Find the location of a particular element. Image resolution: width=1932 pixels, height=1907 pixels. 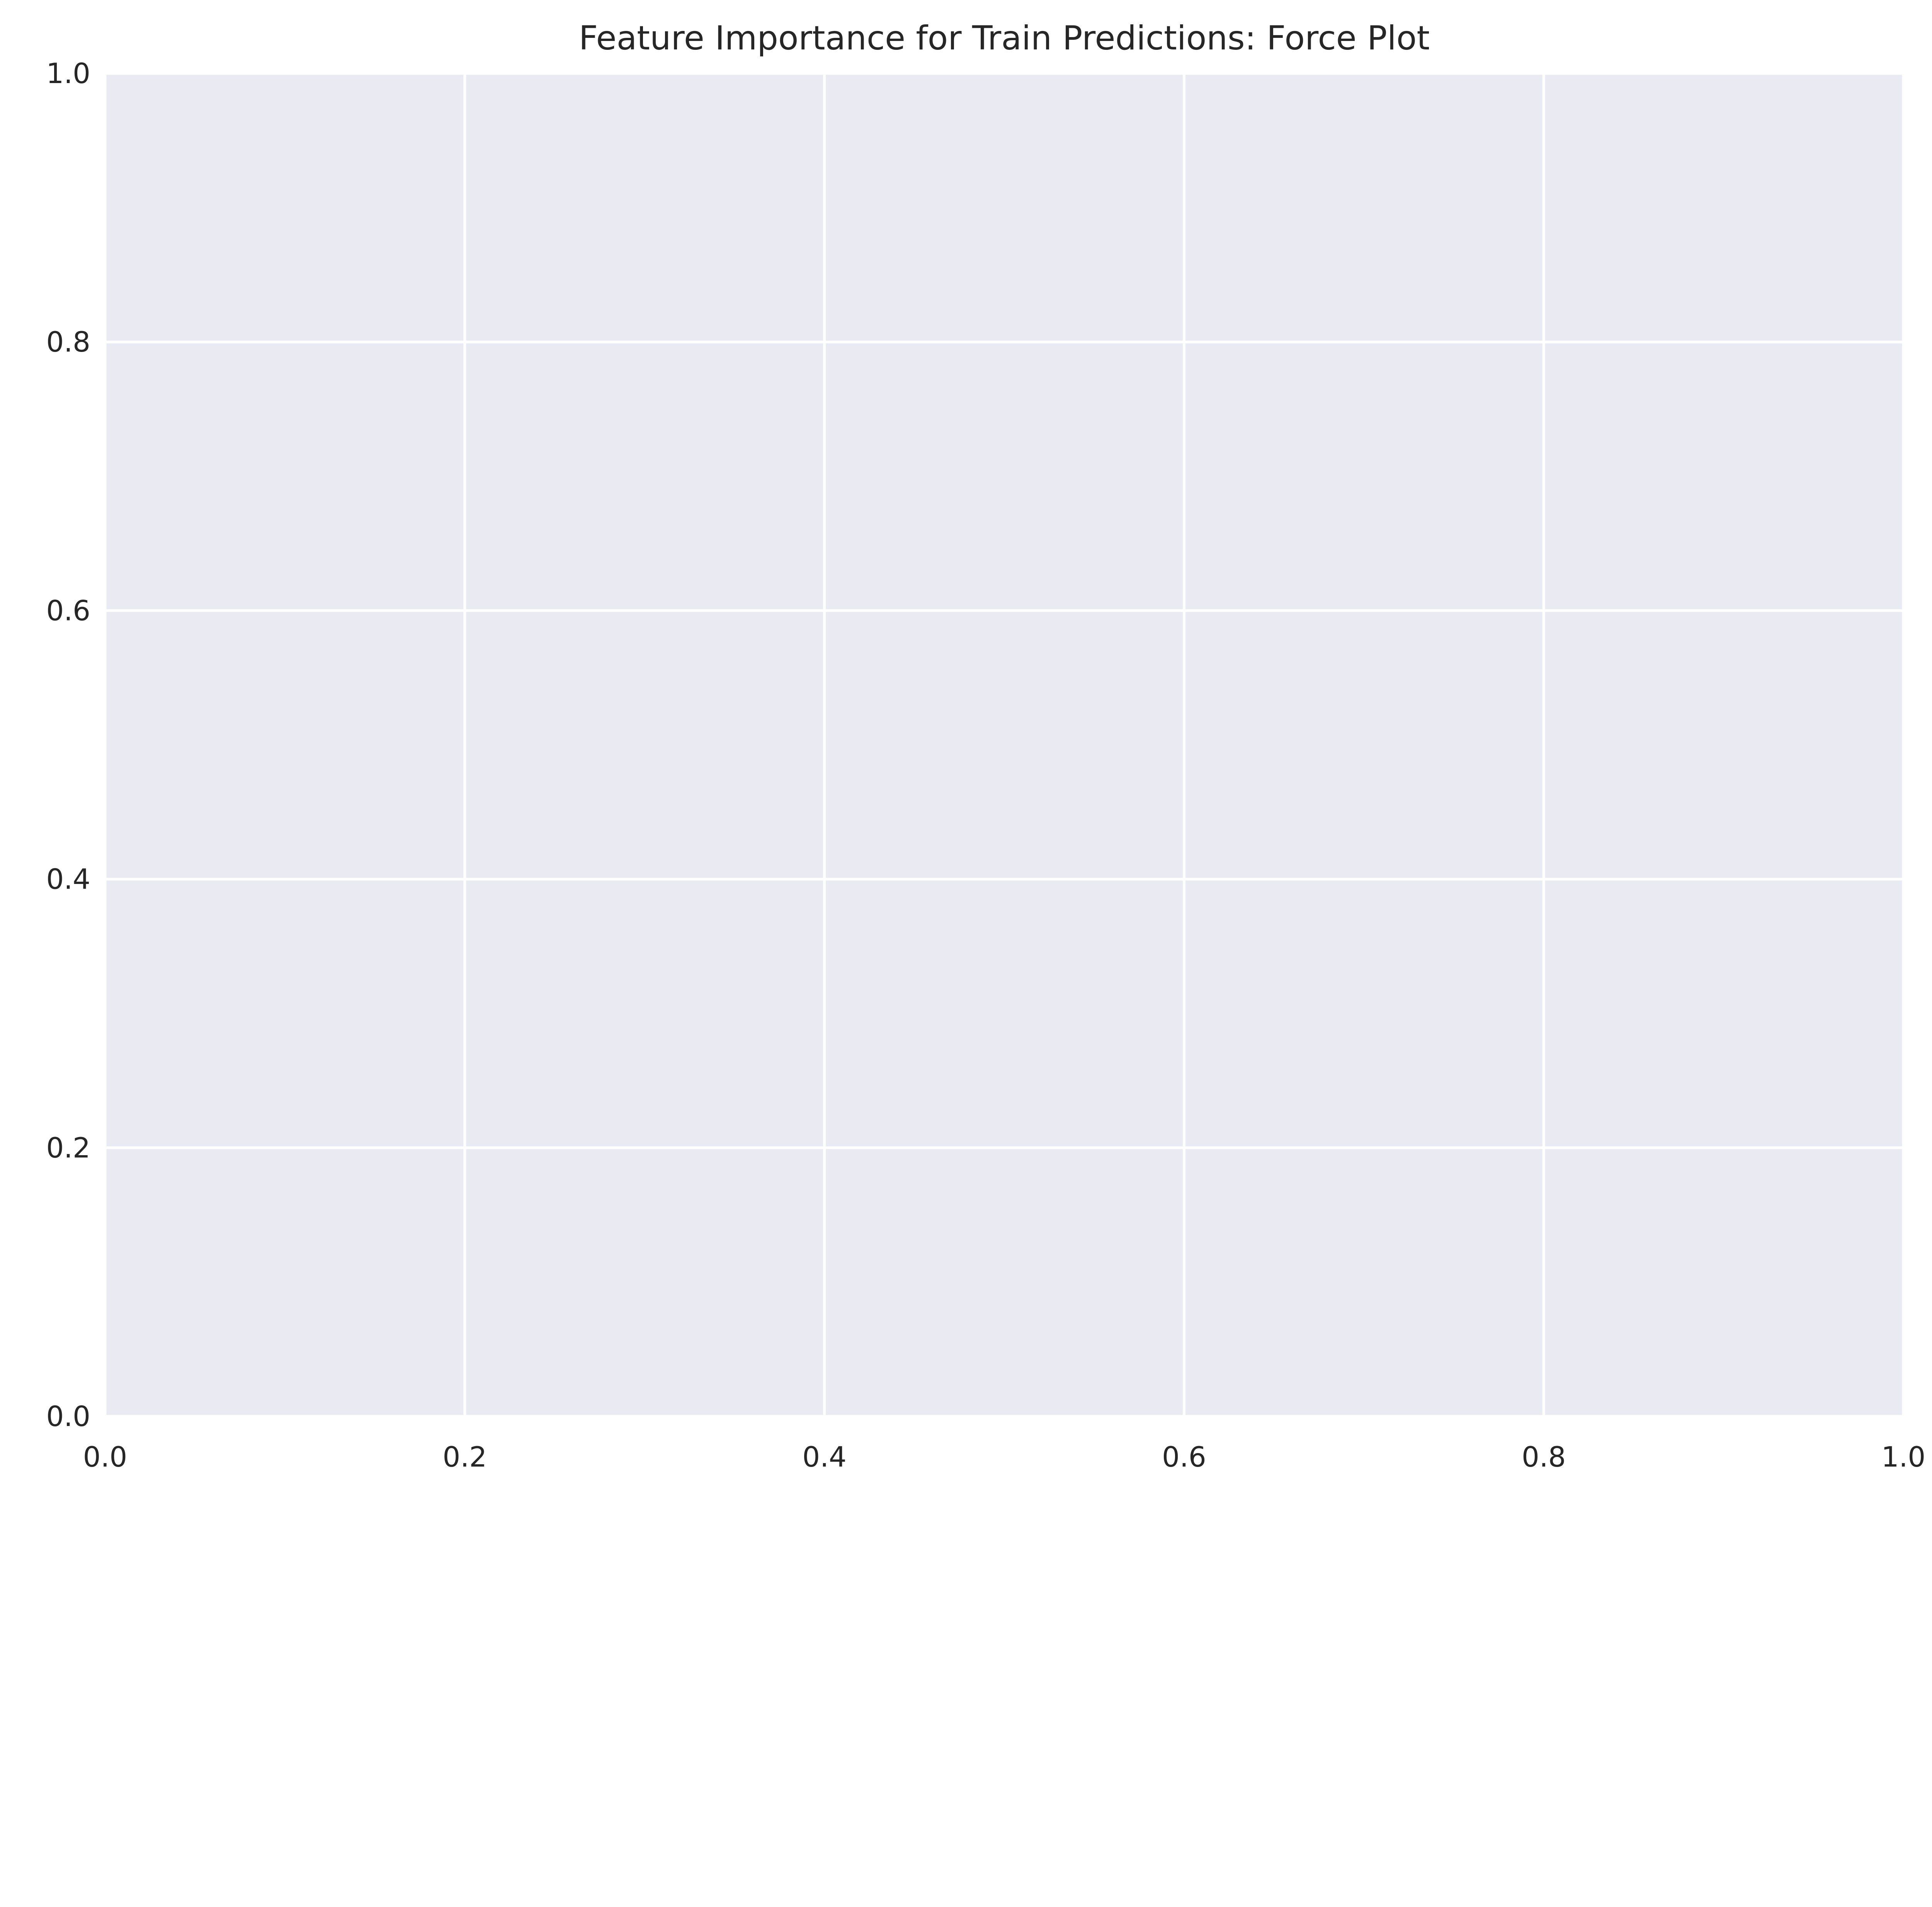

y-tick-label: 1.0 is located at coordinates (68, 73).